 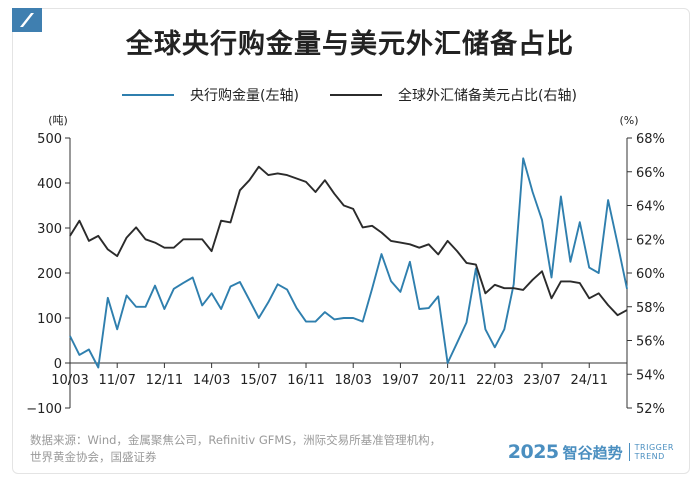 I want to click on legend-swatch-gold, so click(x=148, y=95).